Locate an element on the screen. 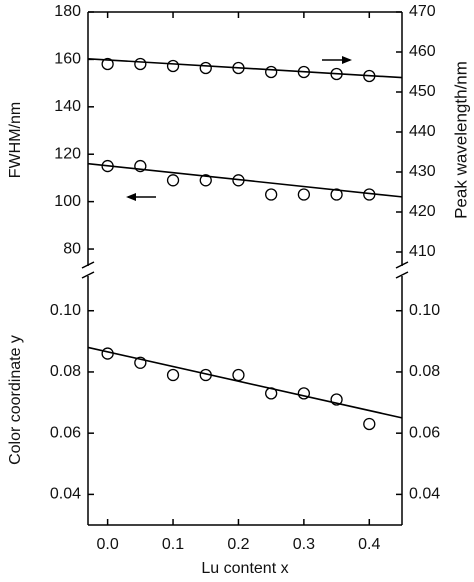 The width and height of the screenshot is (474, 582). y-tick-label: 0.06 is located at coordinates (65, 432).